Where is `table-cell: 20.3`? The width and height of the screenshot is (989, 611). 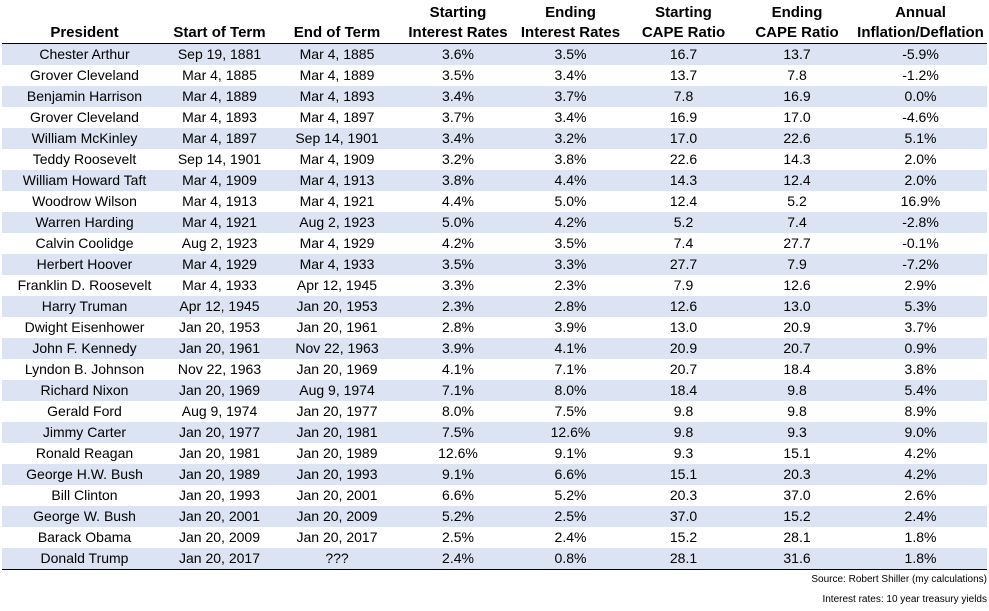
table-cell: 20.3 is located at coordinates (683, 495).